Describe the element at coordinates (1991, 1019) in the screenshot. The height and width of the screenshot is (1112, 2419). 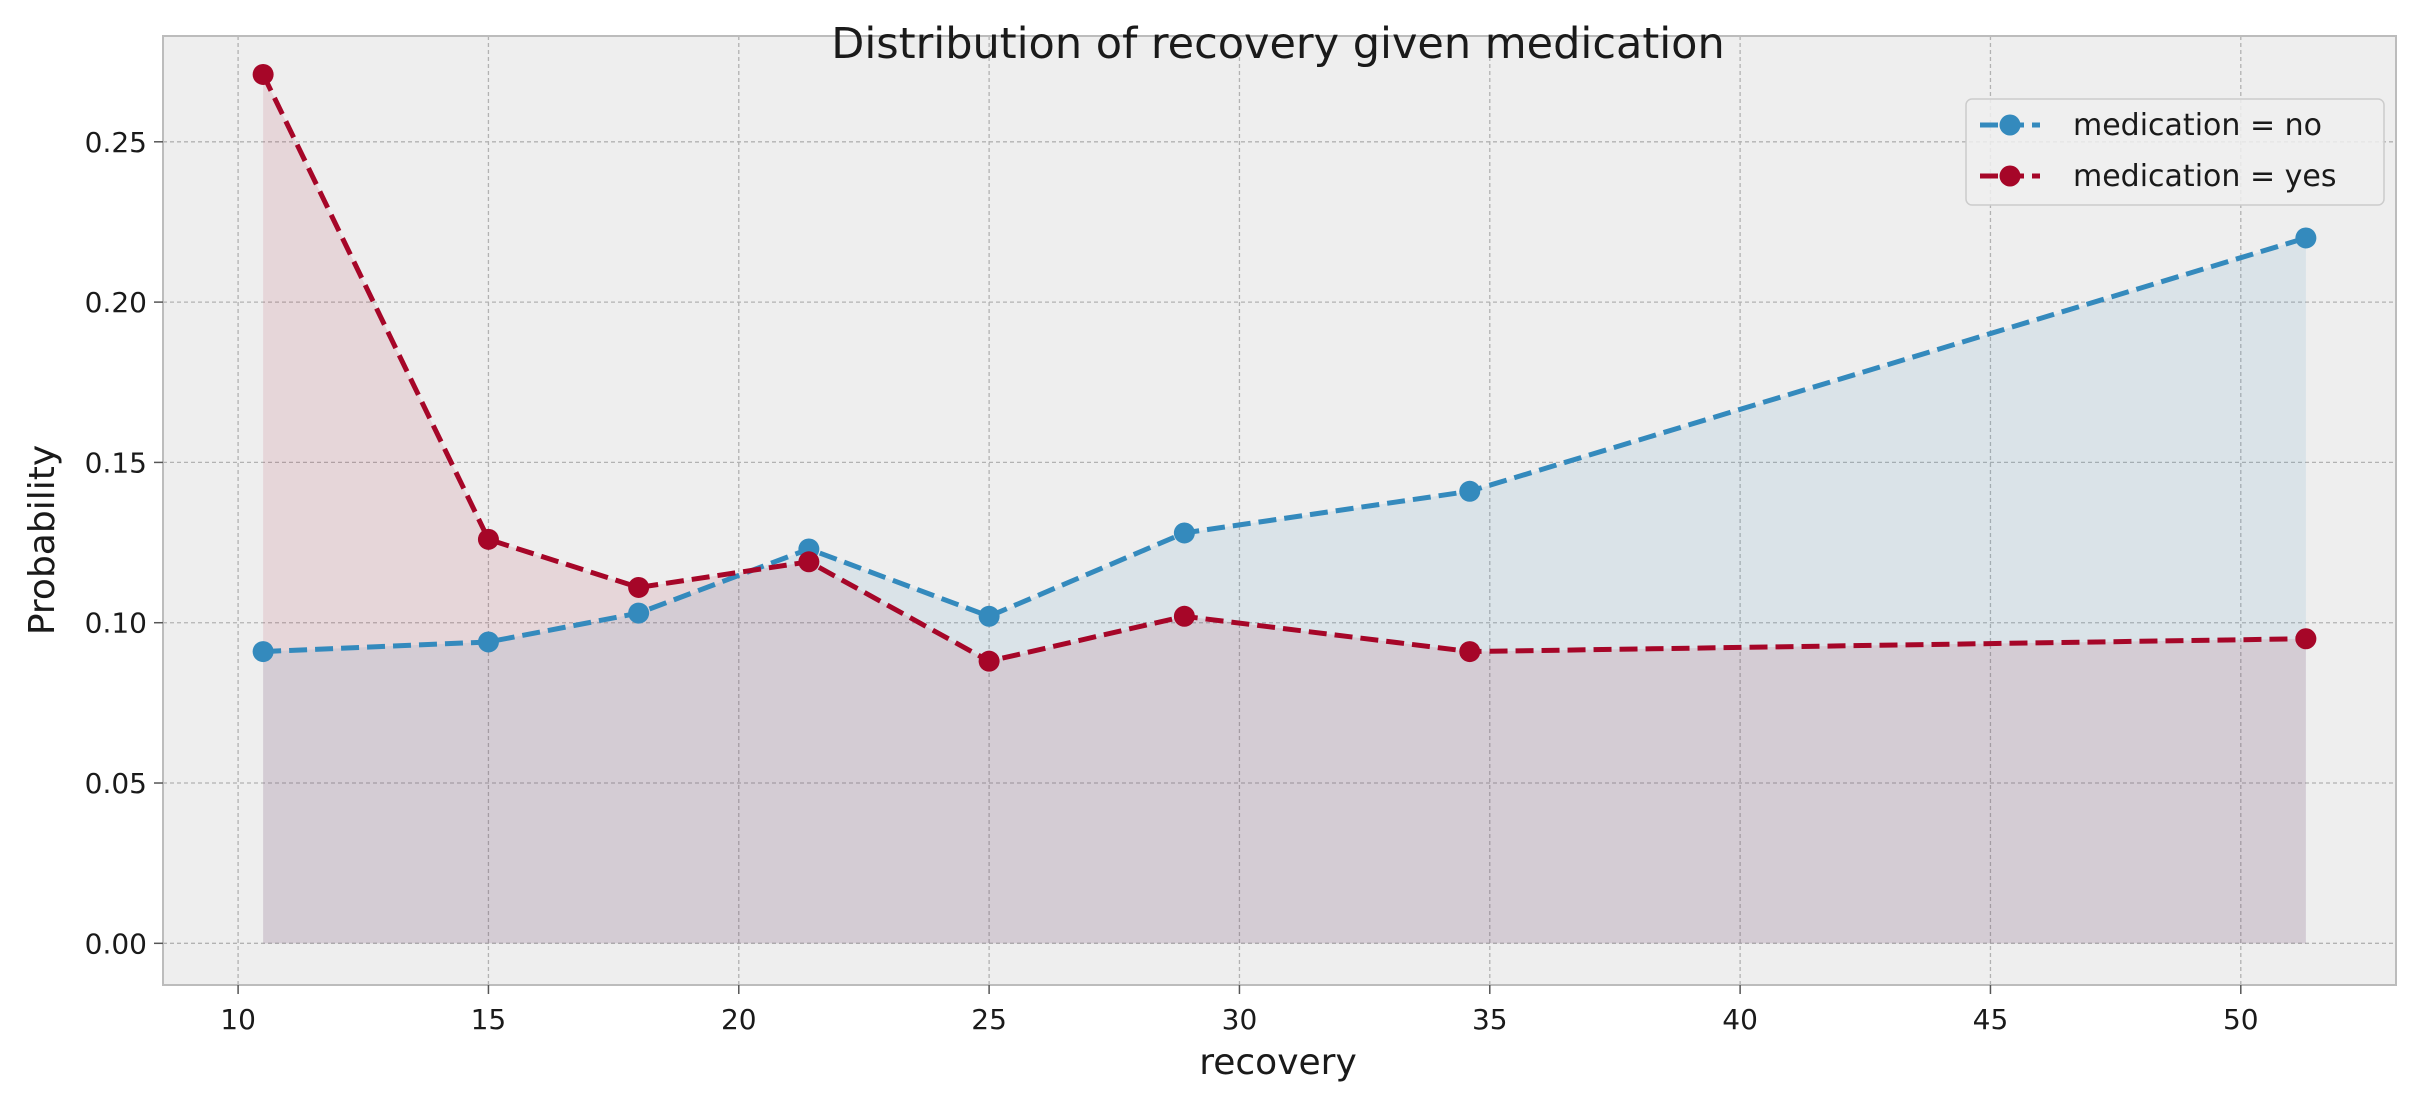
I see `x-tick-label: 45` at that location.